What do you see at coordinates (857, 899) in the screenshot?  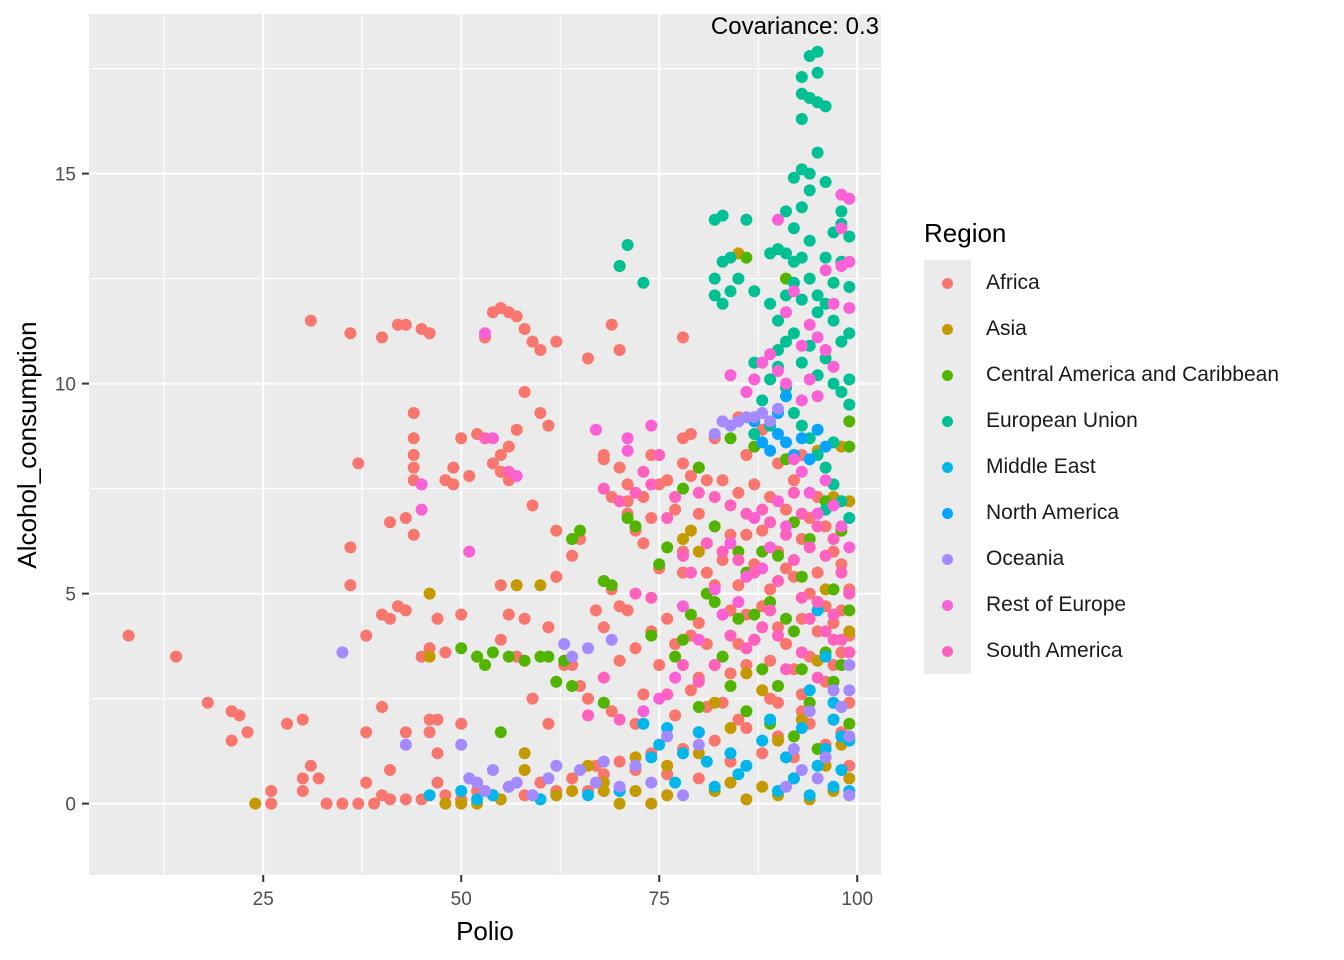 I see `x-tick-label: 100` at bounding box center [857, 899].